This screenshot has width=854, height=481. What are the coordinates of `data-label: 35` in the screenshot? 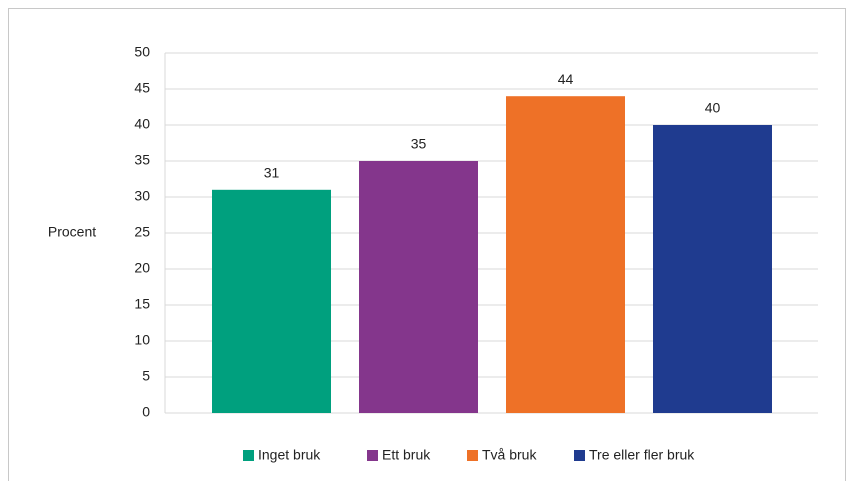 It's located at (419, 144).